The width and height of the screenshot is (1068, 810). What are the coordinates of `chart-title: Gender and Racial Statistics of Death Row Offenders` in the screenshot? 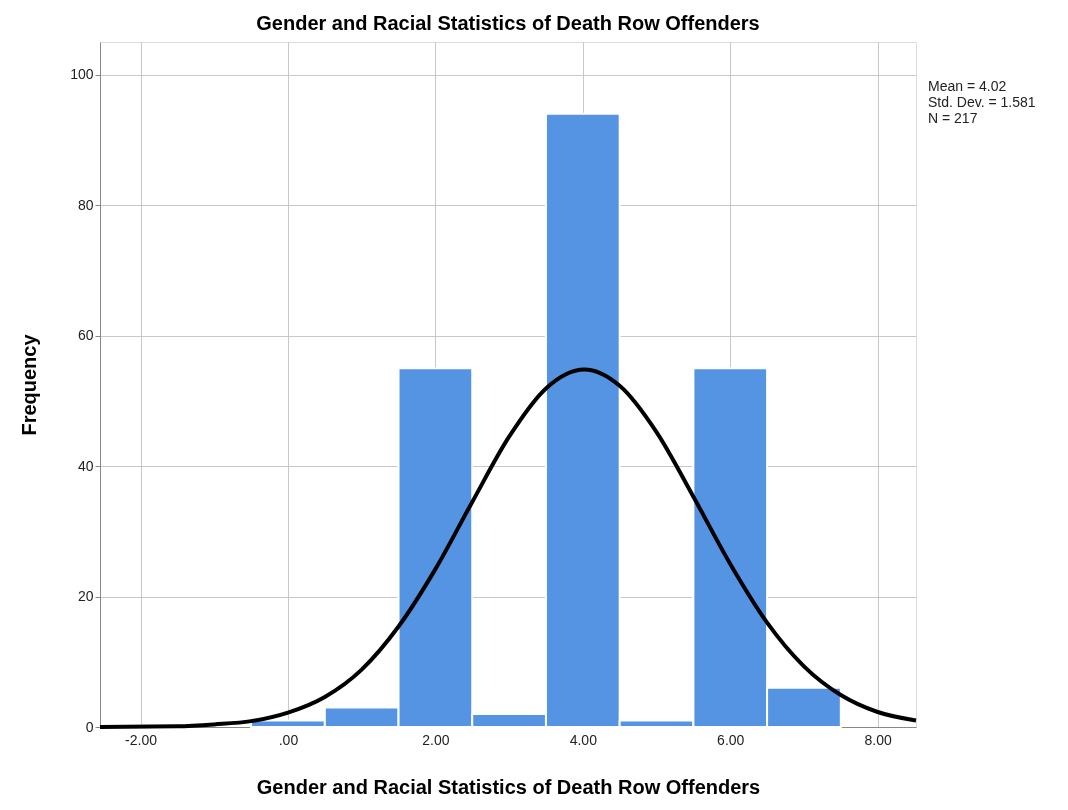 It's located at (508, 23).